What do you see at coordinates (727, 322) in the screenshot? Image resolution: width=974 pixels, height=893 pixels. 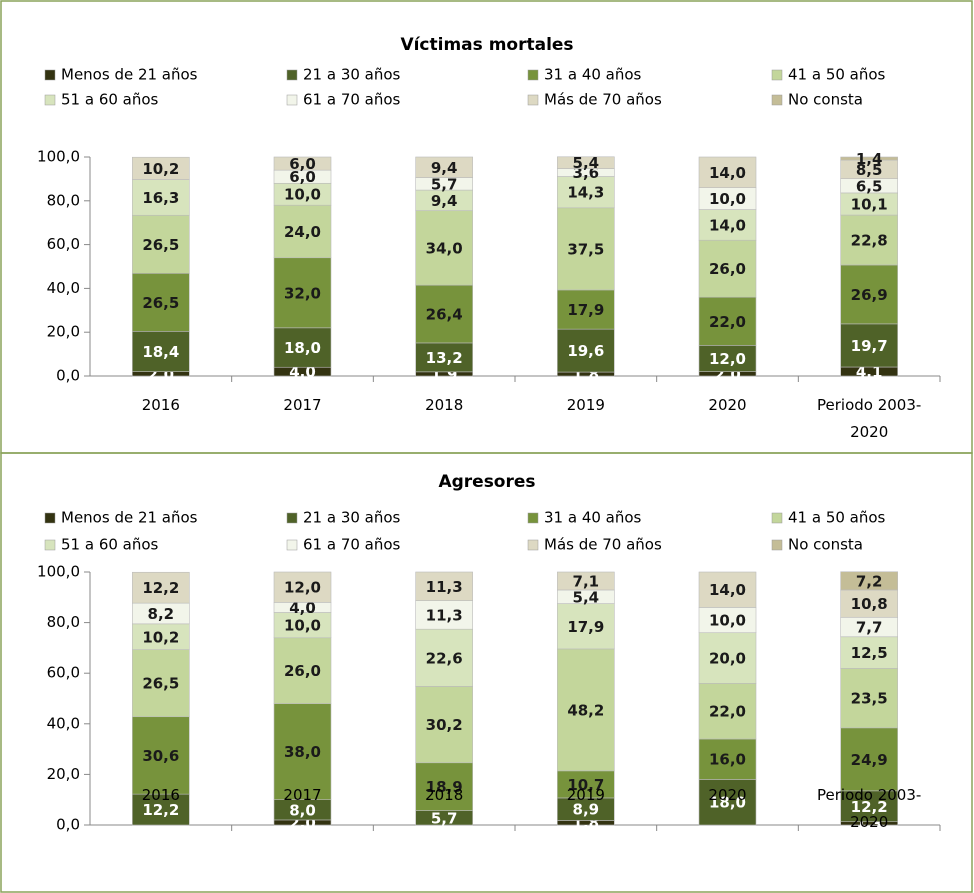 I see `value-label: 22,0` at bounding box center [727, 322].